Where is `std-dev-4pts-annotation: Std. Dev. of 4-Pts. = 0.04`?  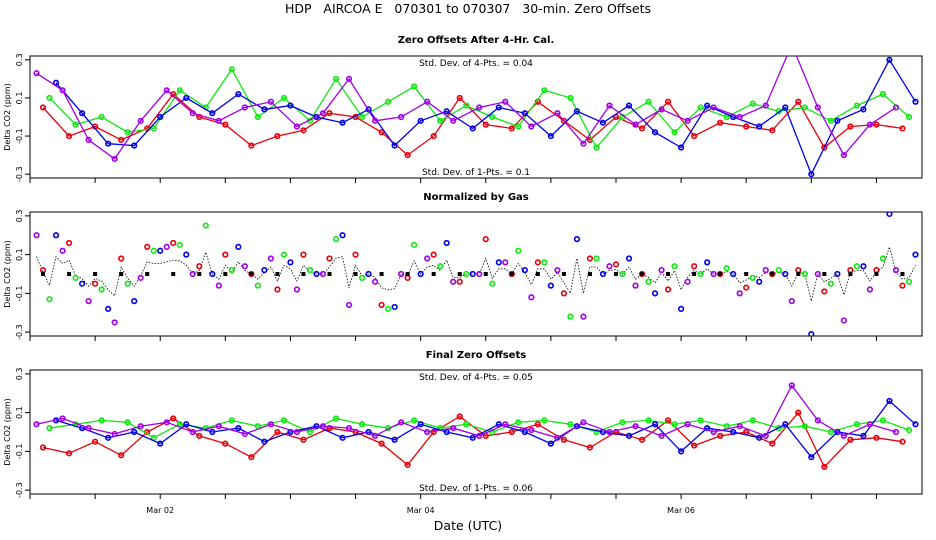 std-dev-4pts-annotation: Std. Dev. of 4-Pts. = 0.04 is located at coordinates (476, 64).